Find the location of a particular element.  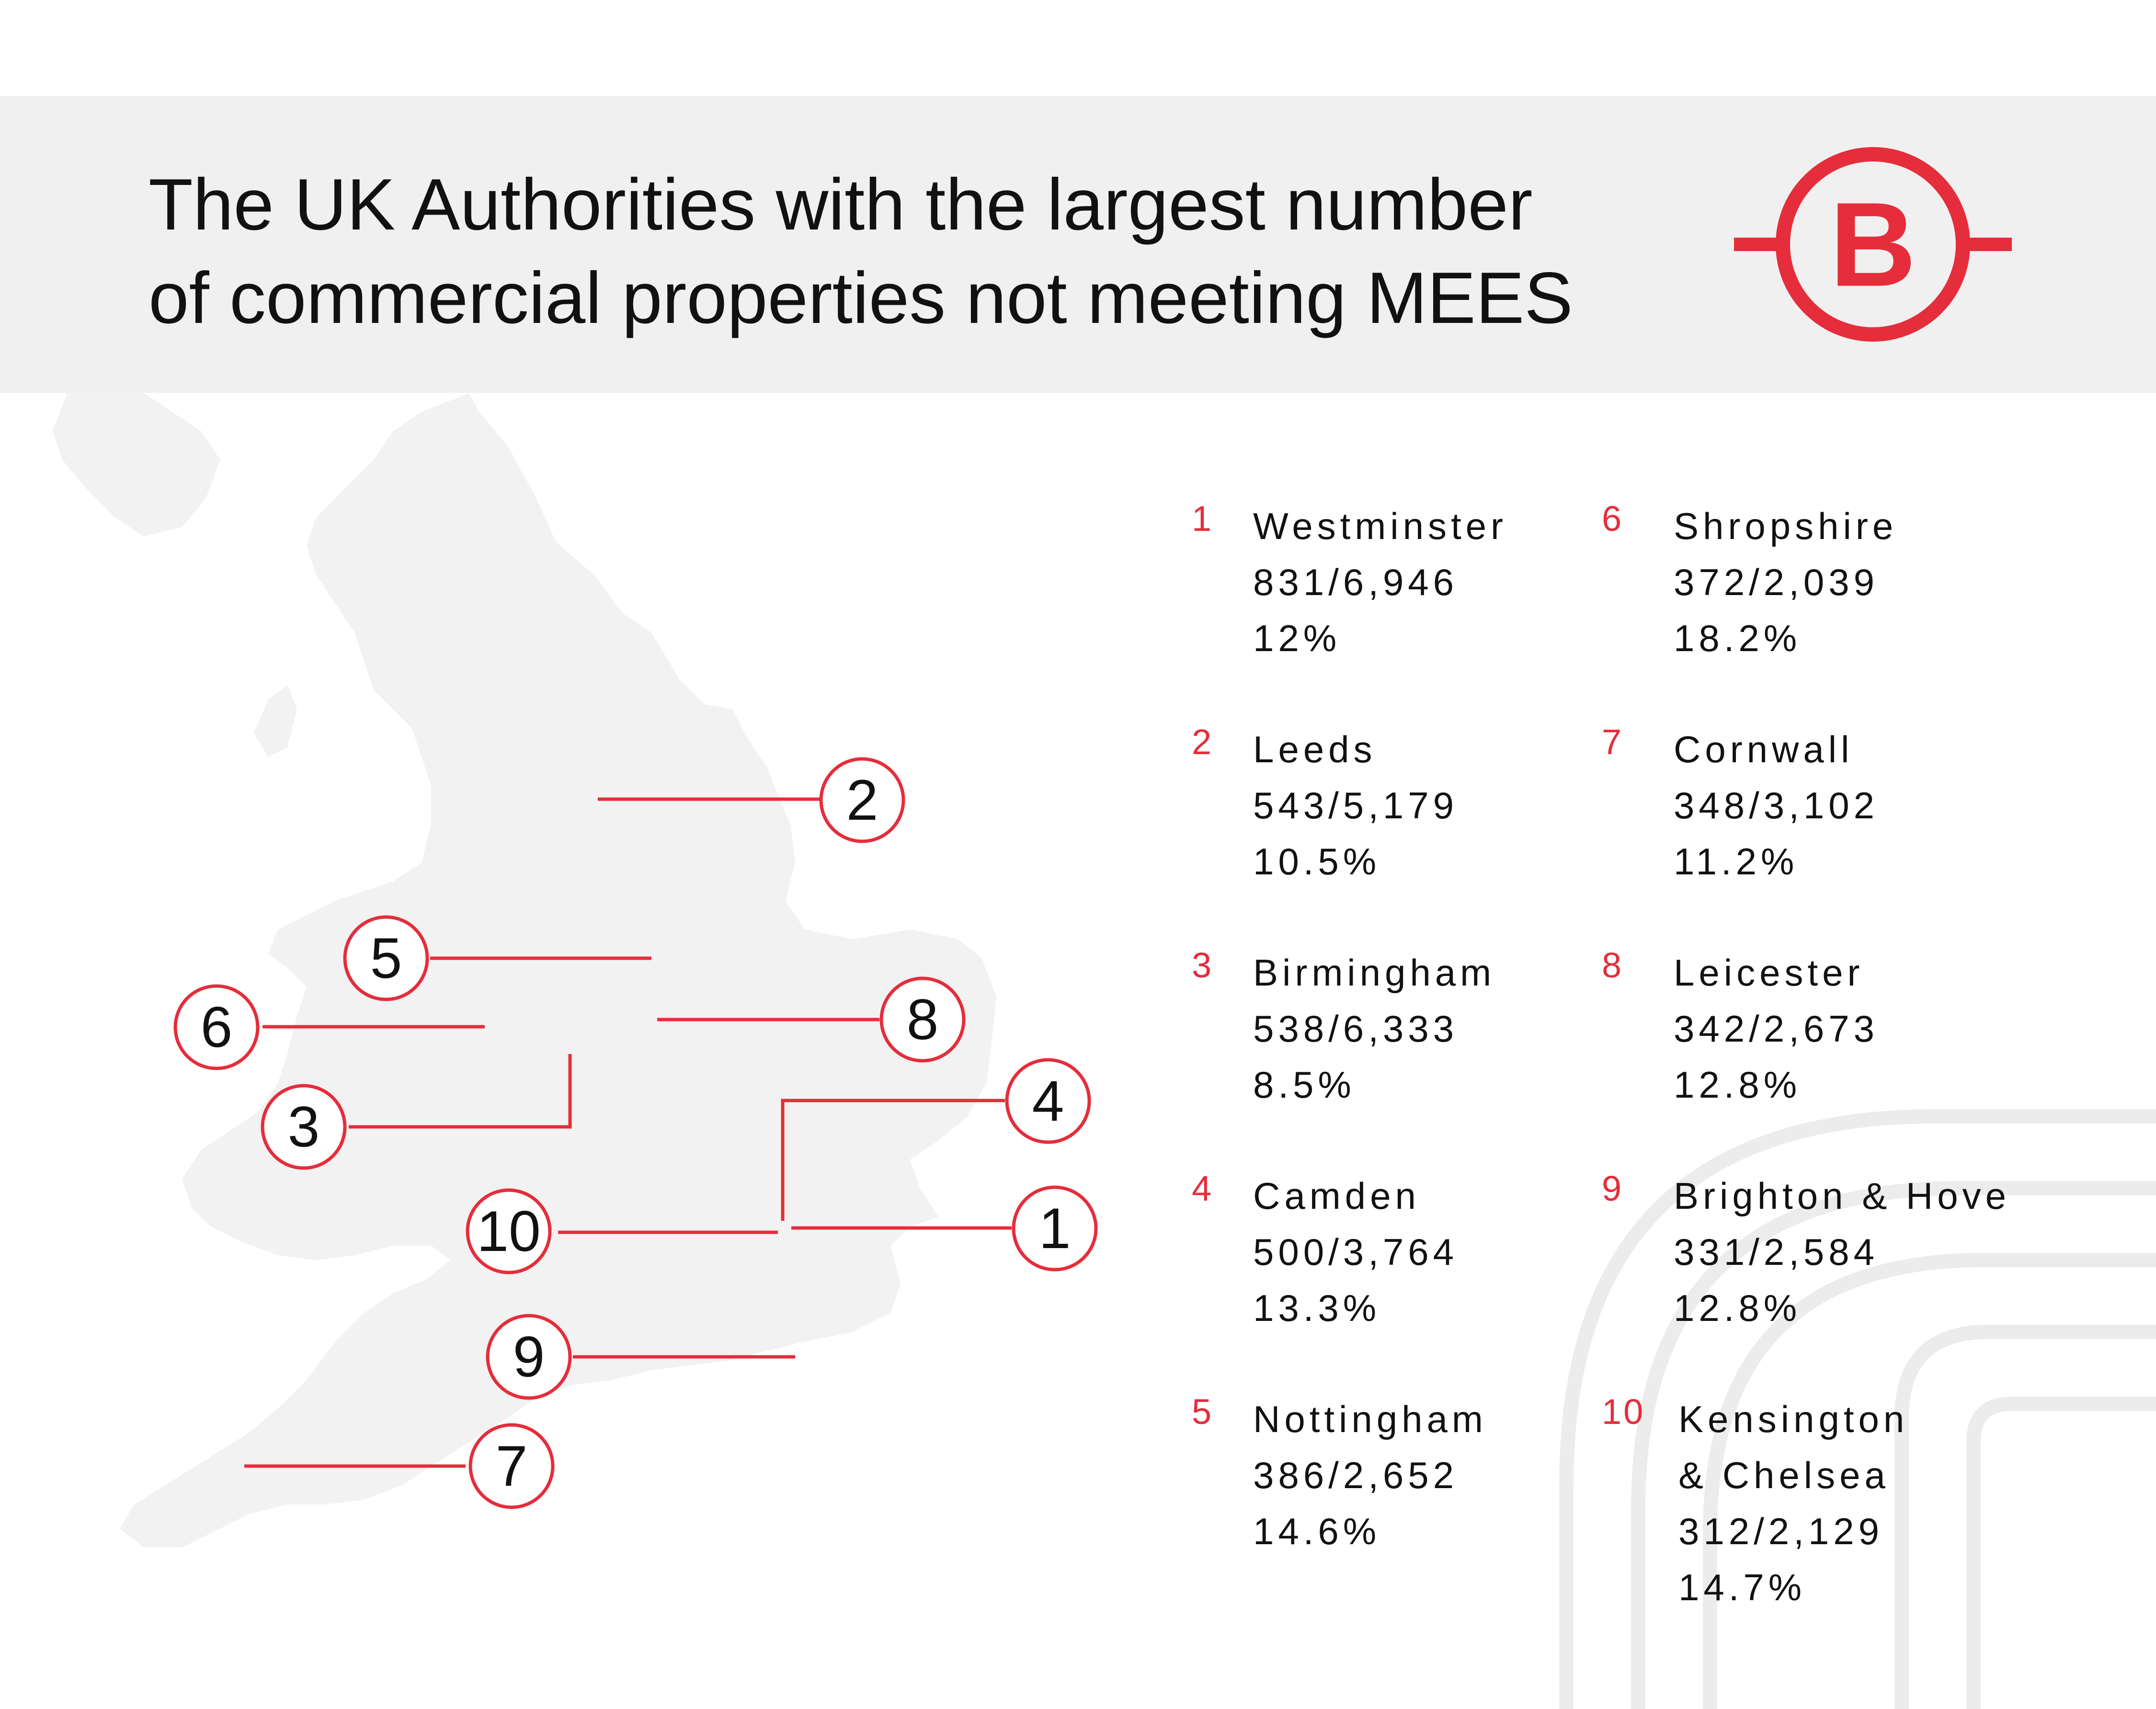

marker-number: 4 is located at coordinates (1048, 1101).